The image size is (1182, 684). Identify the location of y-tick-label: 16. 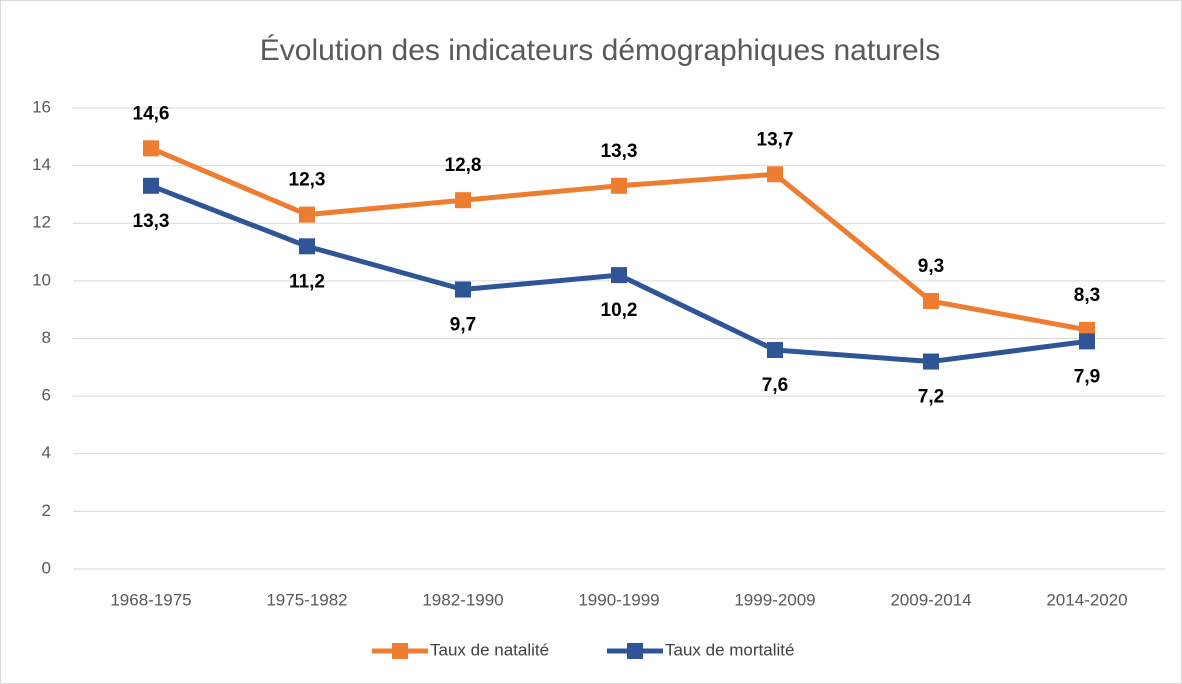
(41, 106).